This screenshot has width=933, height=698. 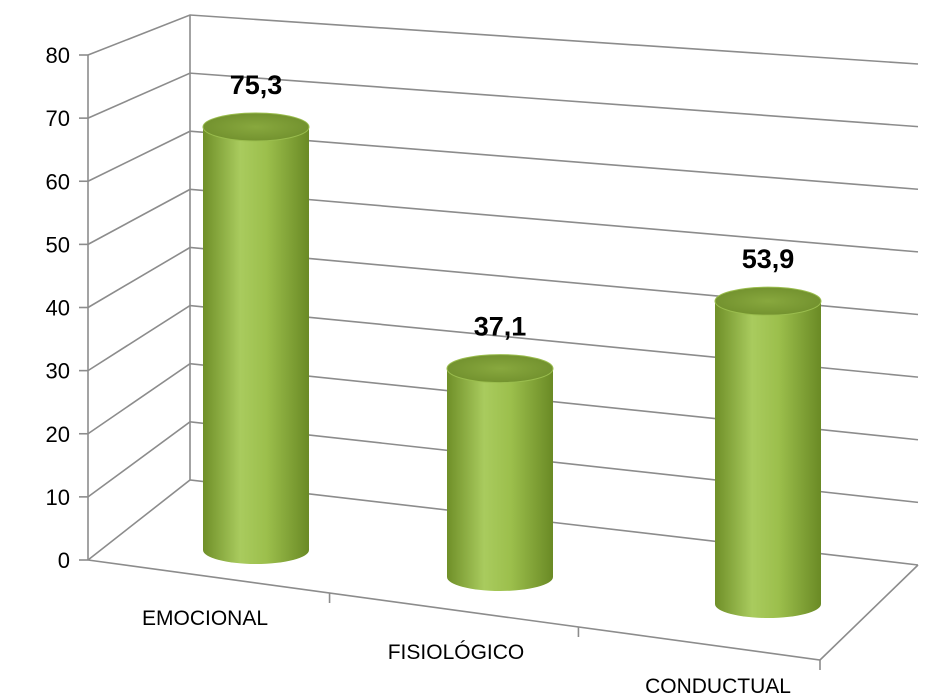 What do you see at coordinates (768, 259) in the screenshot?
I see `data-label: 53,9` at bounding box center [768, 259].